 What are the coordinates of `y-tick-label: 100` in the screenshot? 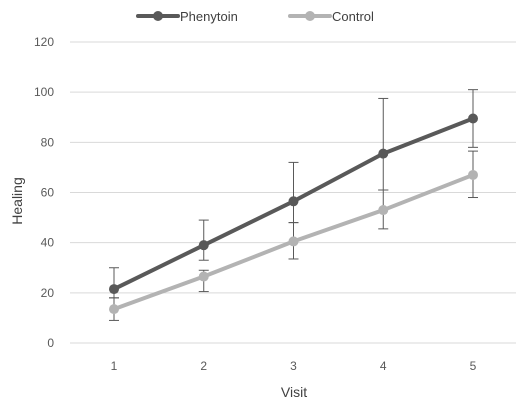 It's located at (44, 92).